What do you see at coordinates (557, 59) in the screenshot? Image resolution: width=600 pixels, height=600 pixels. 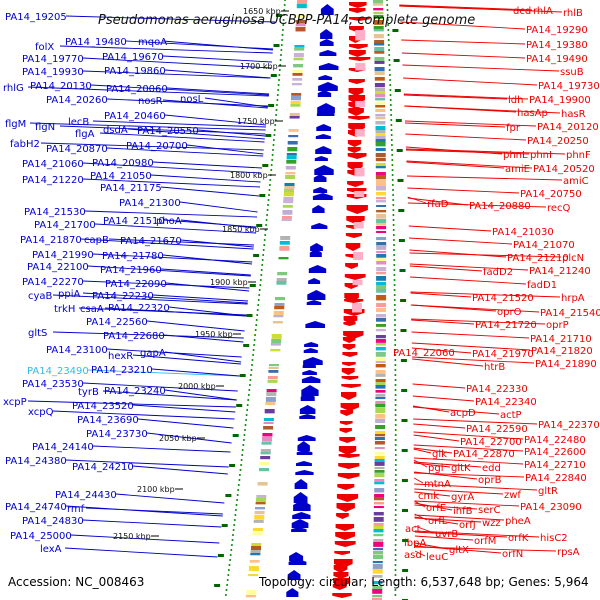 I see `gene-label-forward: PA14_19490` at bounding box center [557, 59].